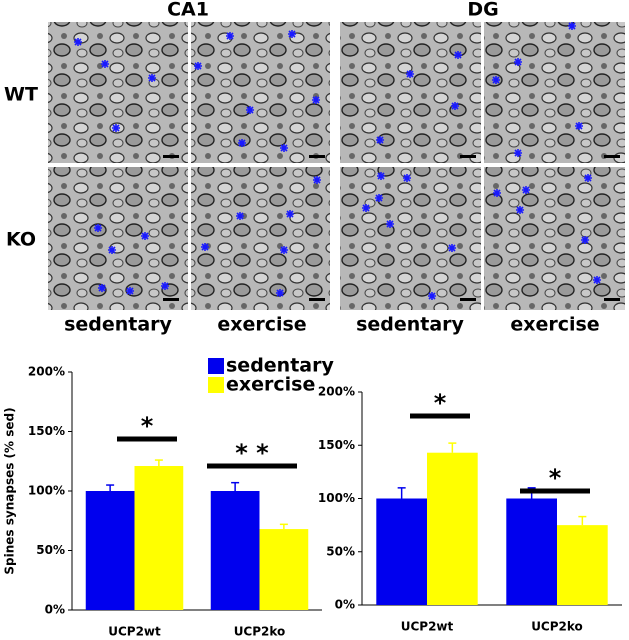 This screenshot has width=629, height=640. Describe the element at coordinates (21, 240) in the screenshot. I see `row-label: KO` at that location.